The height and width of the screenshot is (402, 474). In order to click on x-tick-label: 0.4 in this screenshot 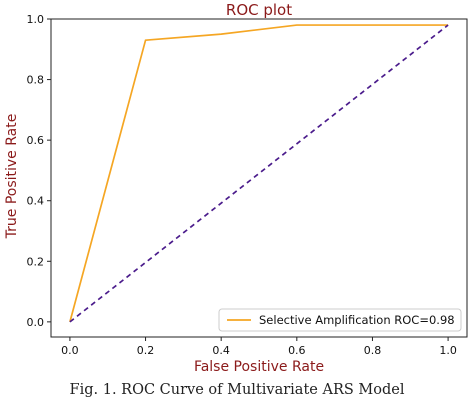, I will do `click(221, 350)`.